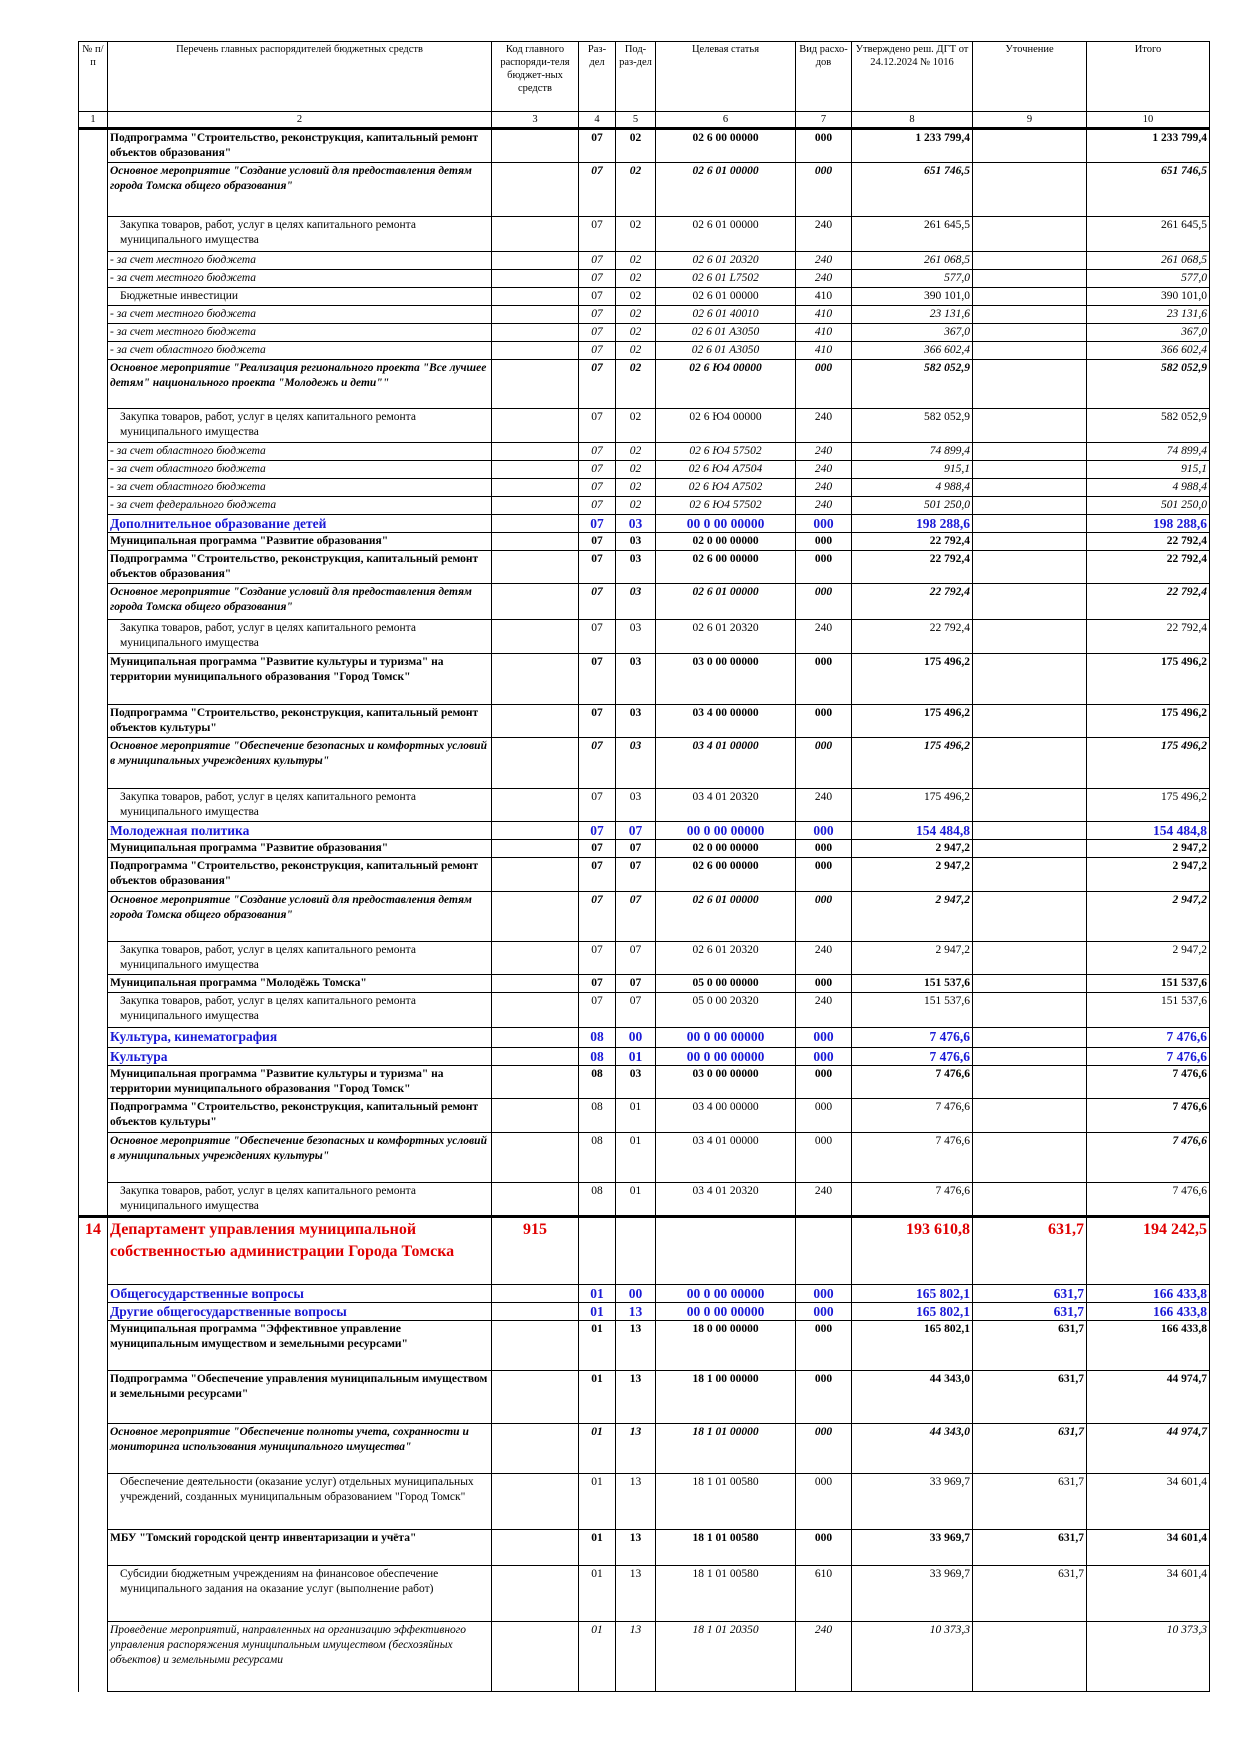  I want to click on cell: - за счет местного бюджета, so click(299, 333).